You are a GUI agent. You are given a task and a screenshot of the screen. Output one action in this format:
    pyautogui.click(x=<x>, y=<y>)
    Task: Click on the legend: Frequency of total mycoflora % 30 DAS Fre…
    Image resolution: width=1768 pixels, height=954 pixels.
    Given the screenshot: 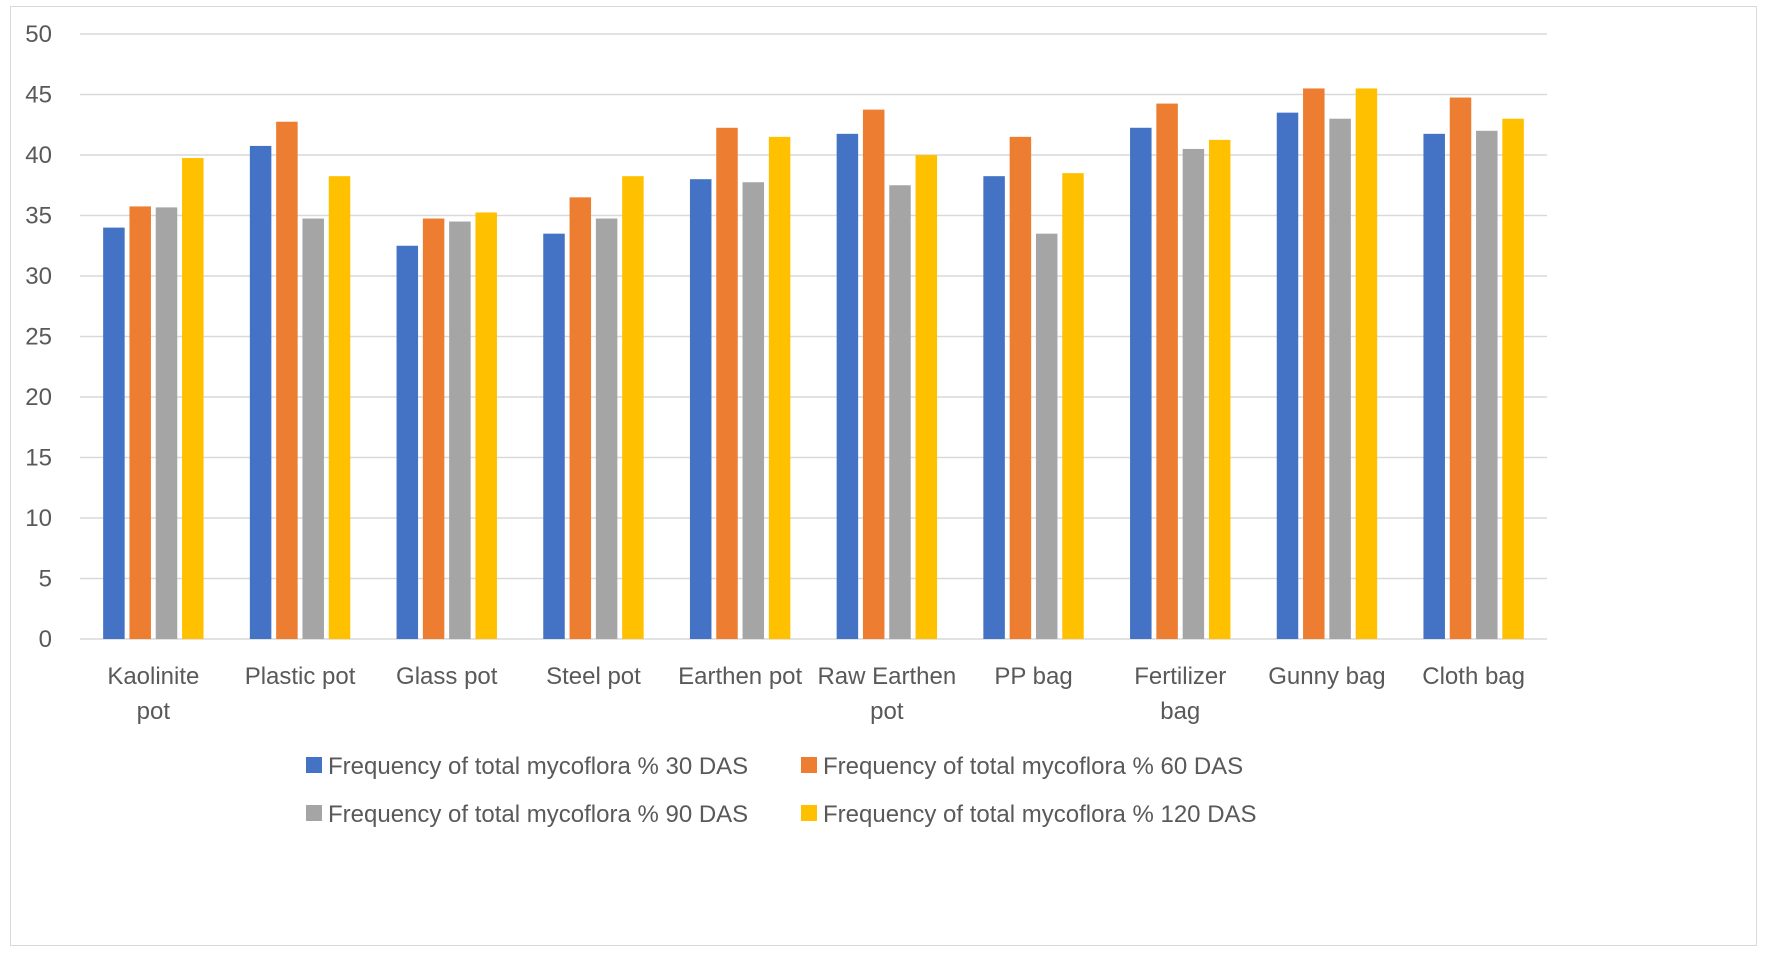 What is the action you would take?
    pyautogui.click(x=781, y=790)
    